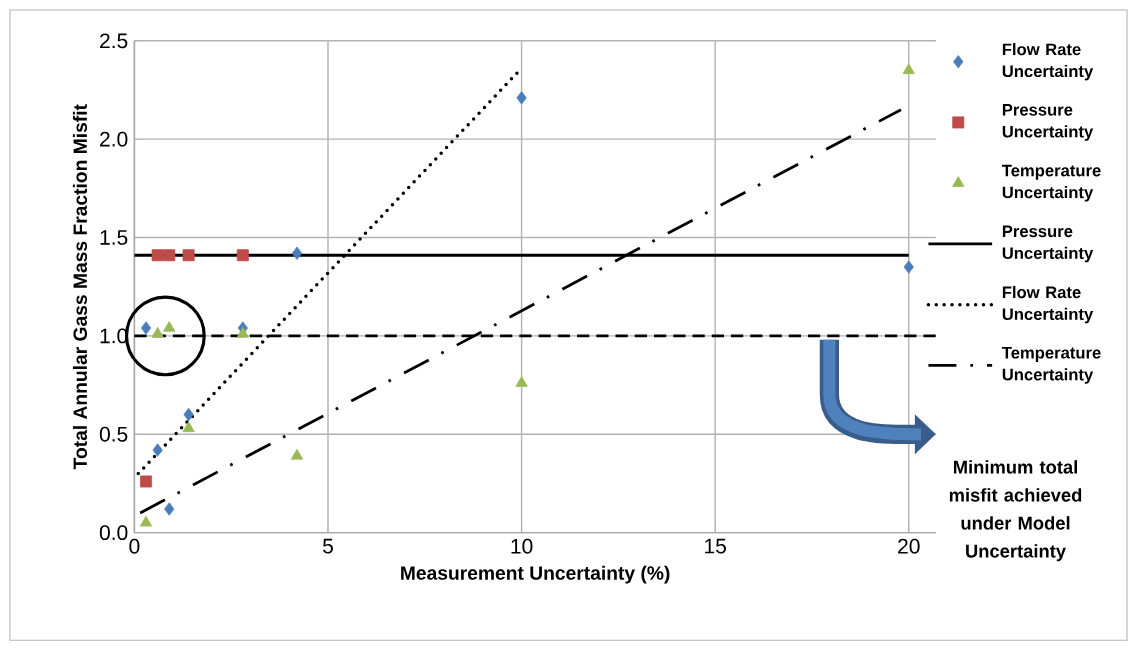  Describe the element at coordinates (134, 546) in the screenshot. I see `x-tick-label: 0` at that location.